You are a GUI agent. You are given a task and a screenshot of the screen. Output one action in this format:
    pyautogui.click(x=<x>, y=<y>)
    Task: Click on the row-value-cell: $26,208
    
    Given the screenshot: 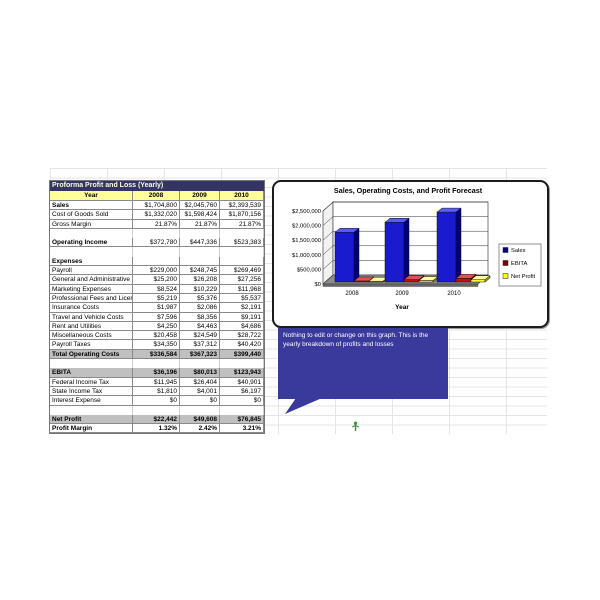 What is the action you would take?
    pyautogui.click(x=200, y=280)
    